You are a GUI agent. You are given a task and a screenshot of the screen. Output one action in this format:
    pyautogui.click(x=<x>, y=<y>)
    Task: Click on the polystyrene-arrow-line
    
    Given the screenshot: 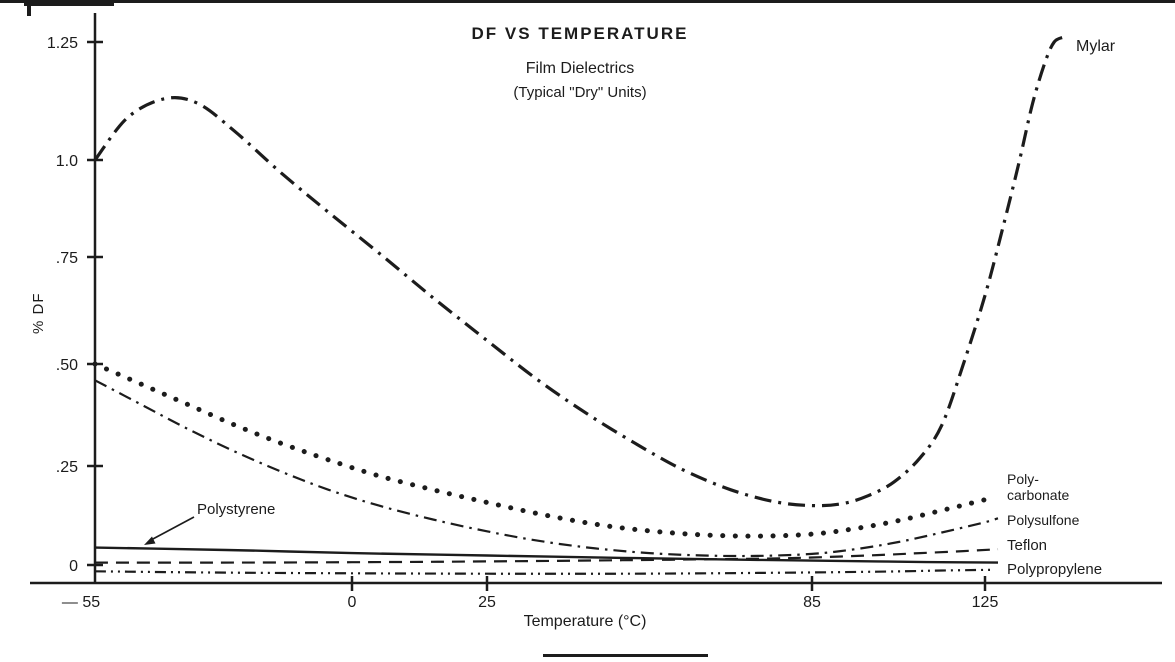 What is the action you would take?
    pyautogui.click(x=172, y=528)
    